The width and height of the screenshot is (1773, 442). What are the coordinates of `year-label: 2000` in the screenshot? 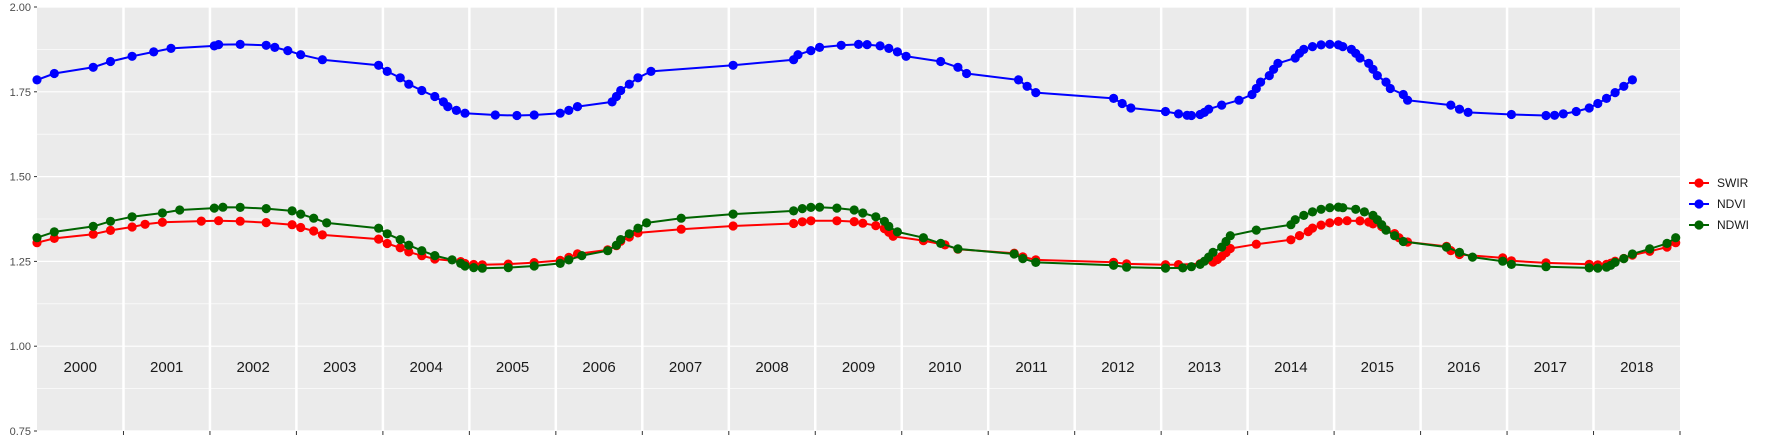 It's located at (80, 367).